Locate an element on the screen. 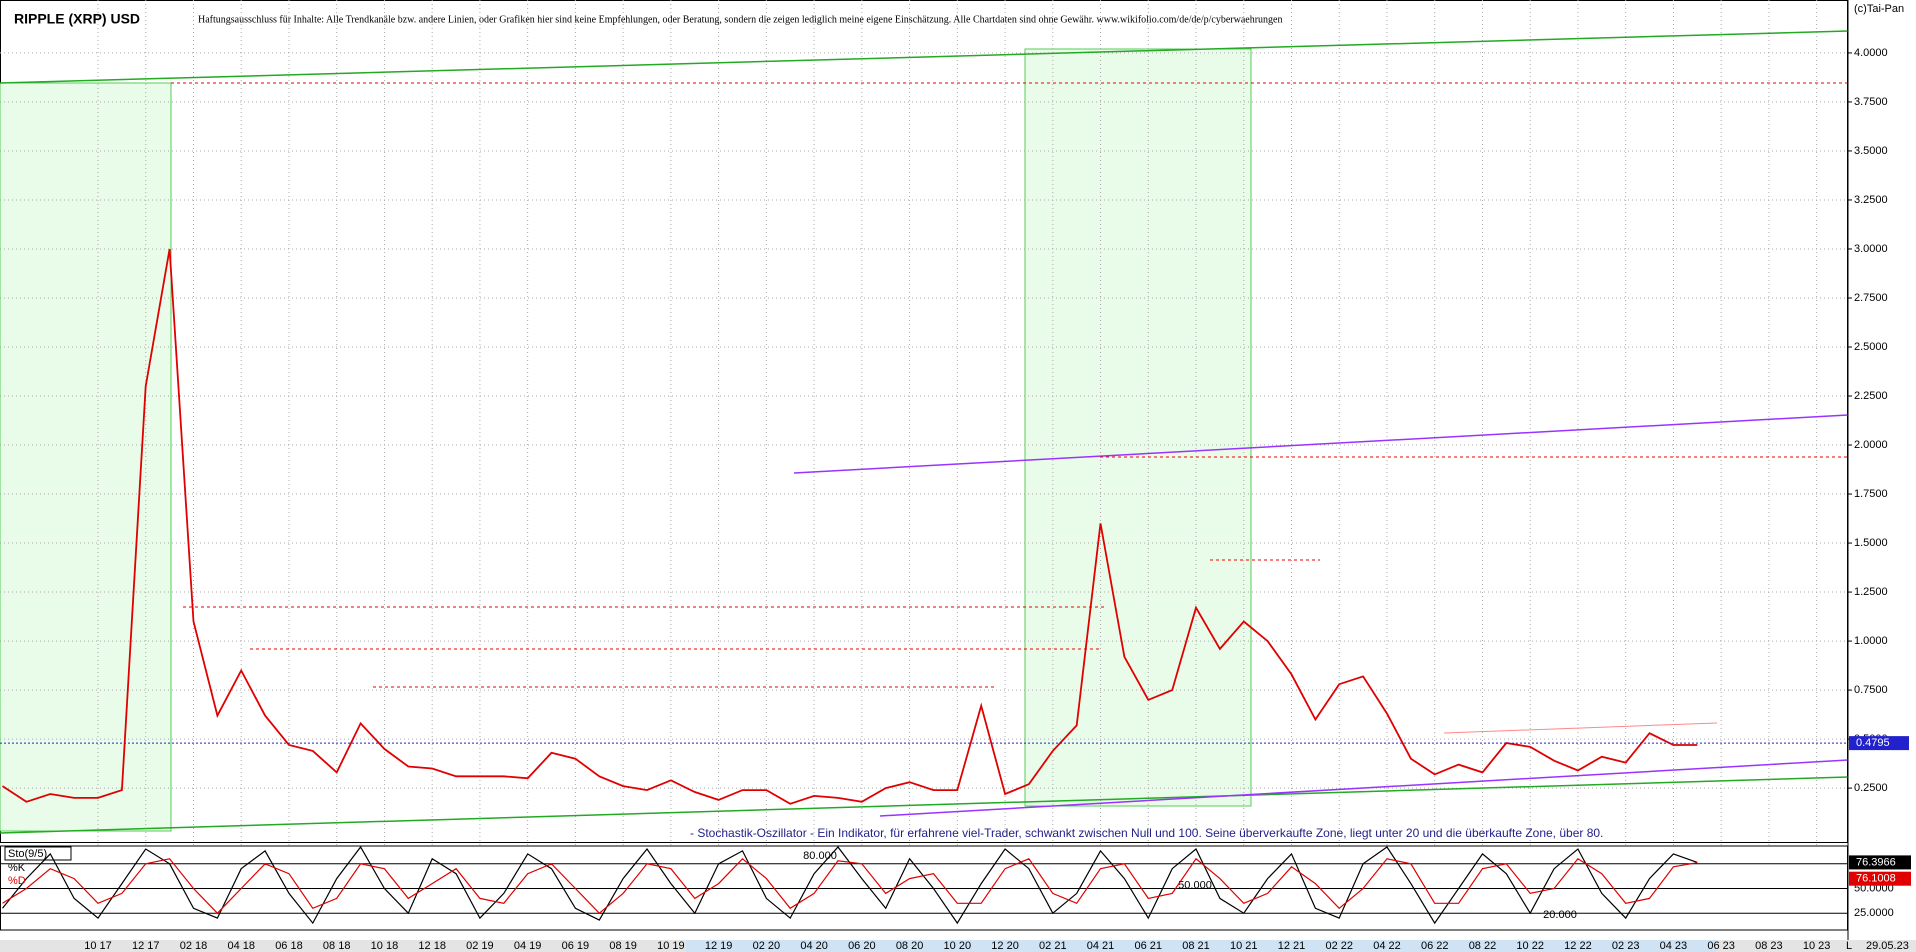 The width and height of the screenshot is (1916, 952). x-tick-label: 08 20 is located at coordinates (910, 946).